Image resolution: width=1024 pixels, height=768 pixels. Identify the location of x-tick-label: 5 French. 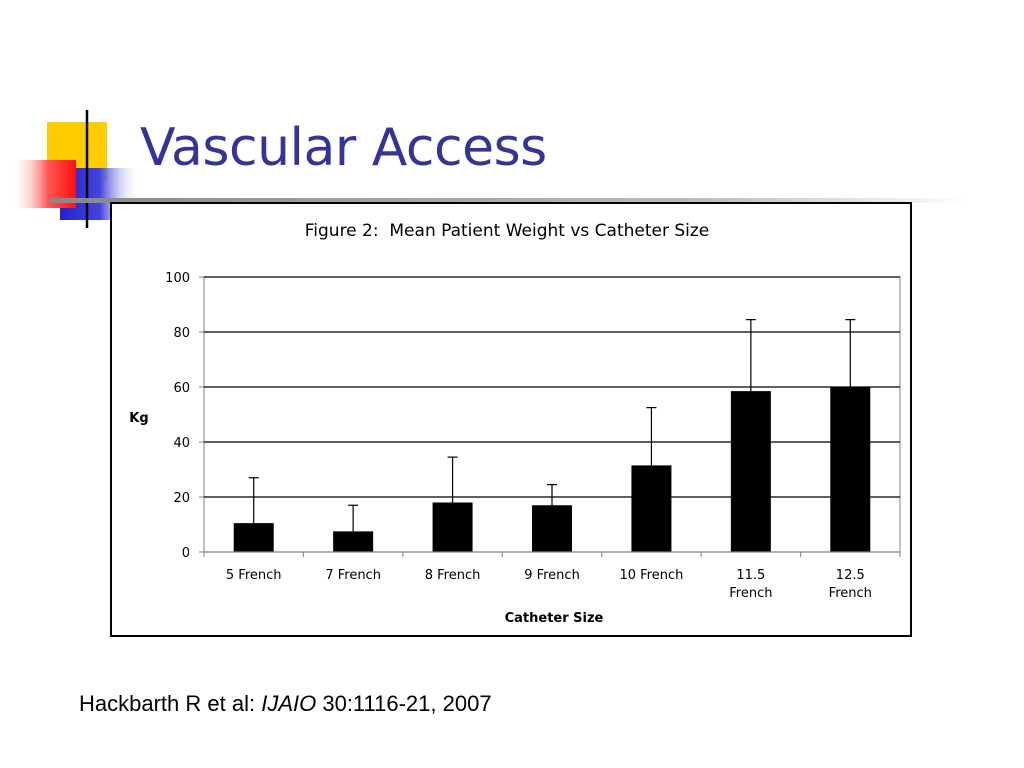
(254, 575).